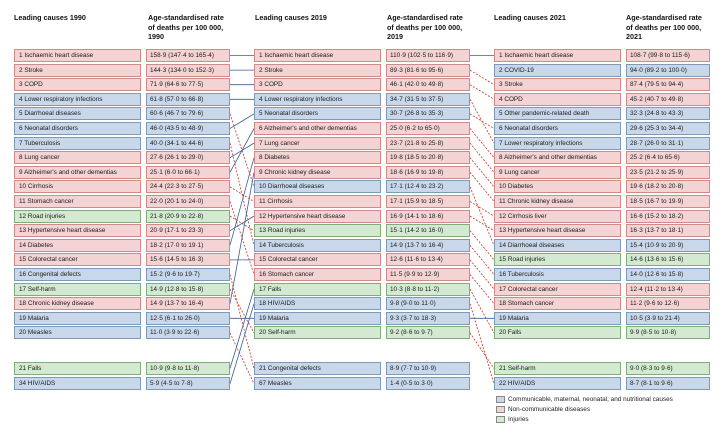 This screenshot has width=726, height=438. Describe the element at coordinates (557, 114) in the screenshot. I see `cause-cell-2021: 5 Other pandemic-related death` at that location.